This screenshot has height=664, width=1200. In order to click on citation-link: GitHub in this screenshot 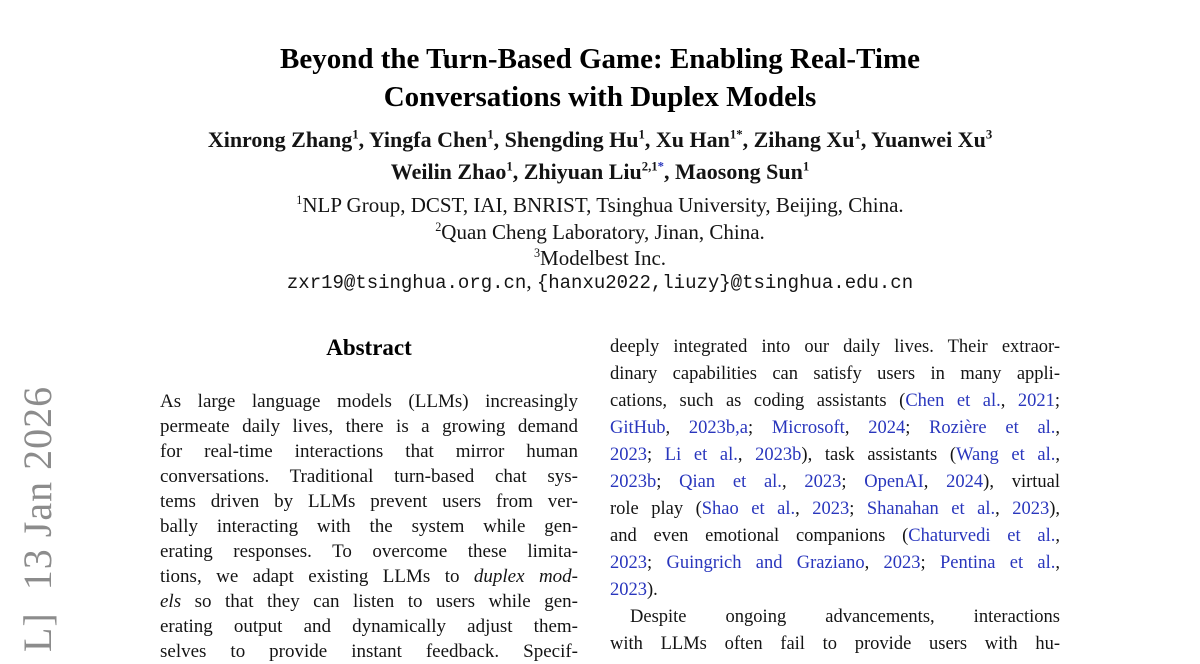, I will do `click(638, 428)`.